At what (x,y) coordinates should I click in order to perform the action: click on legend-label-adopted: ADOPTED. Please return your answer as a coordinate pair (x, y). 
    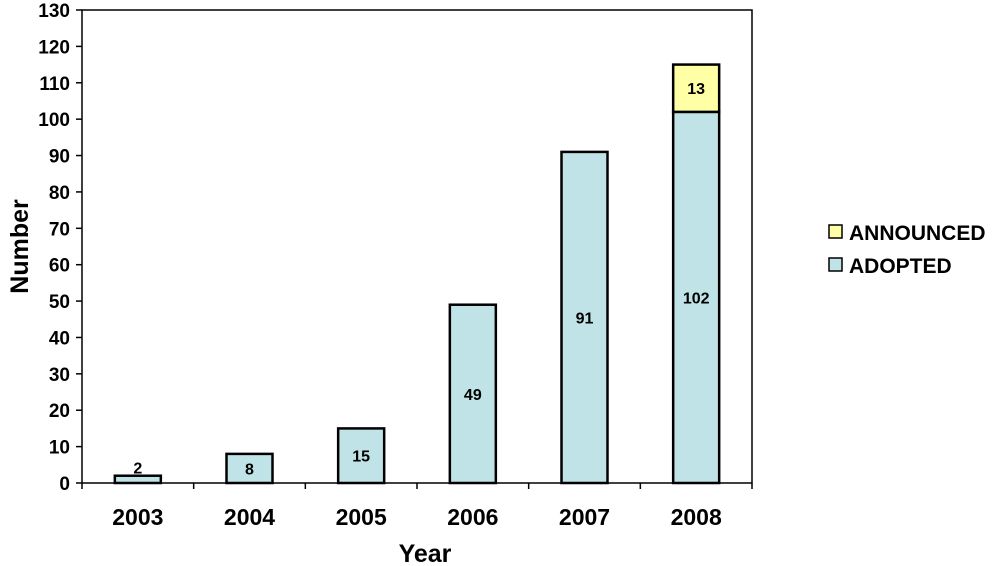
    Looking at the image, I should click on (900, 266).